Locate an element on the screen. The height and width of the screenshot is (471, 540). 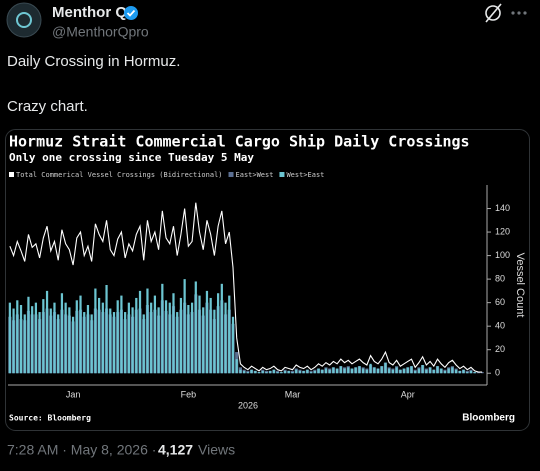
chart-subtitle: Only one crossing since Tuesday 5 May is located at coordinates (131, 157).